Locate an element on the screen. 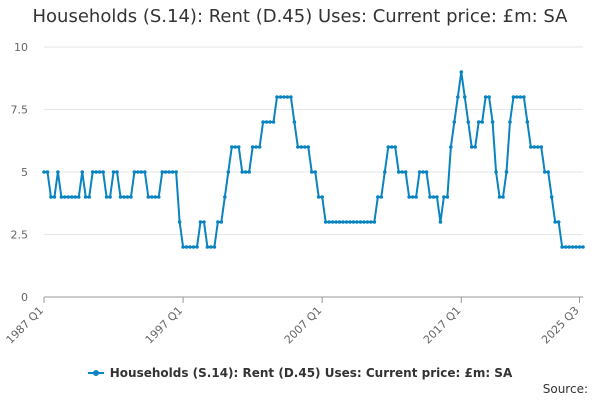 The image size is (600, 400). y-tick-label: 10 is located at coordinates (21, 47).